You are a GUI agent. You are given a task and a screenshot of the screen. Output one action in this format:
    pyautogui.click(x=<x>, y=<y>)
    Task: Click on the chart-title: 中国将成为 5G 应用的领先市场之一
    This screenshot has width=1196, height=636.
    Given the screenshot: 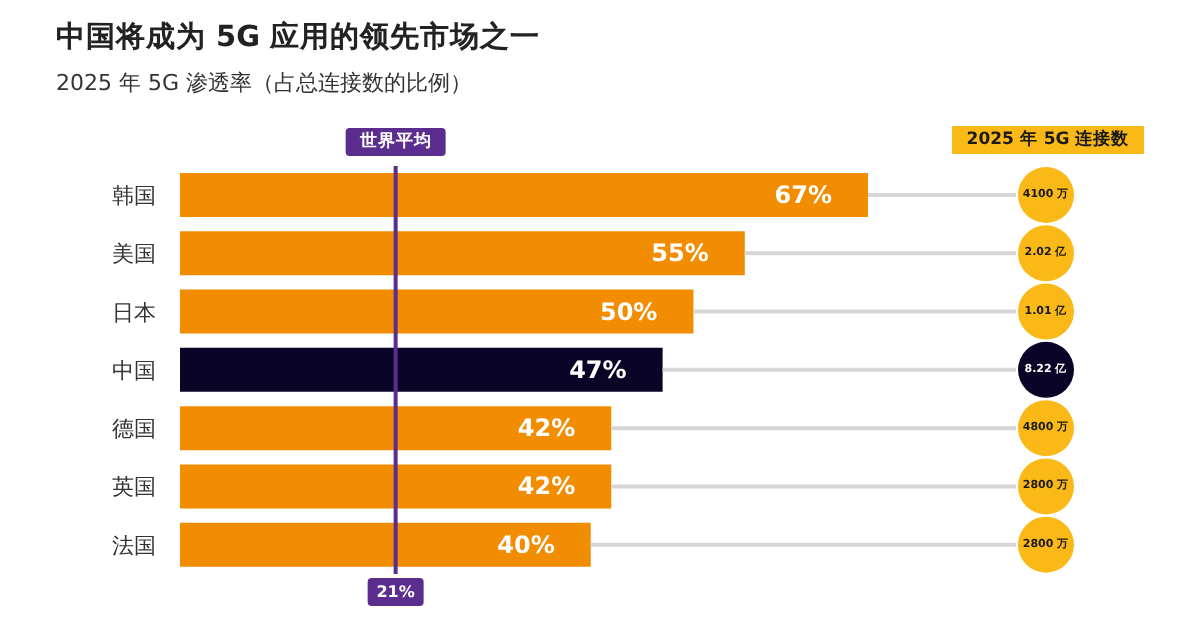 What is the action you would take?
    pyautogui.click(x=298, y=37)
    